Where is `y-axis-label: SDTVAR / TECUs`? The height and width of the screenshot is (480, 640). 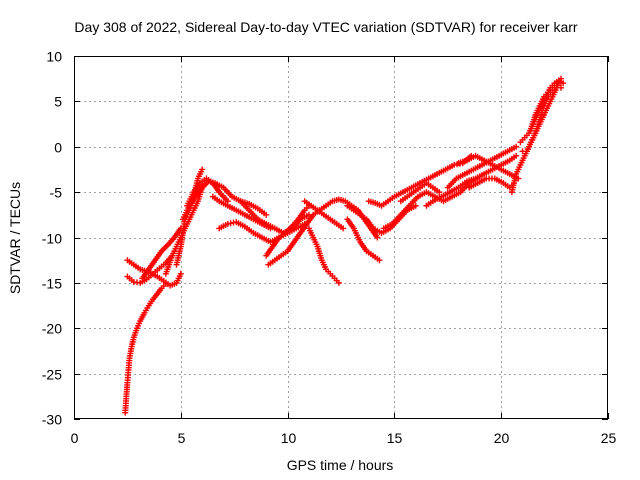 y-axis-label: SDTVAR / TECUs is located at coordinates (15, 238).